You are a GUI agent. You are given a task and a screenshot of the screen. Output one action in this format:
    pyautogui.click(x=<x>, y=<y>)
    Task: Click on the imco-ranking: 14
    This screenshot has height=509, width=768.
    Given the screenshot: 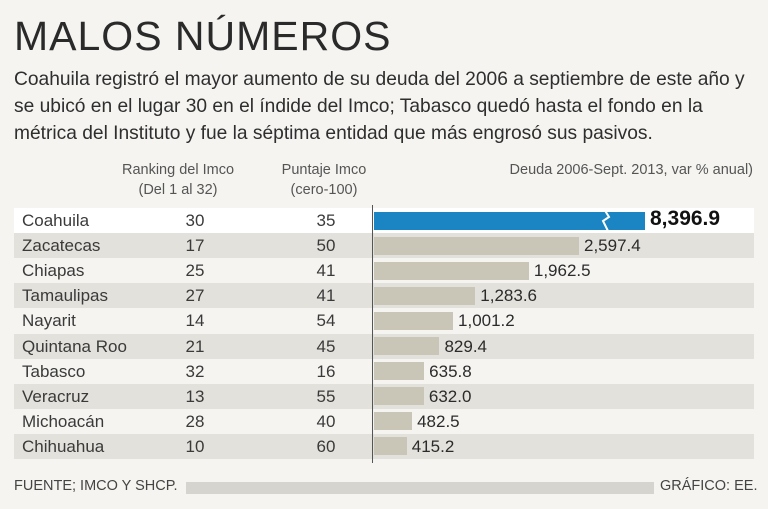 What is the action you would take?
    pyautogui.click(x=195, y=321)
    